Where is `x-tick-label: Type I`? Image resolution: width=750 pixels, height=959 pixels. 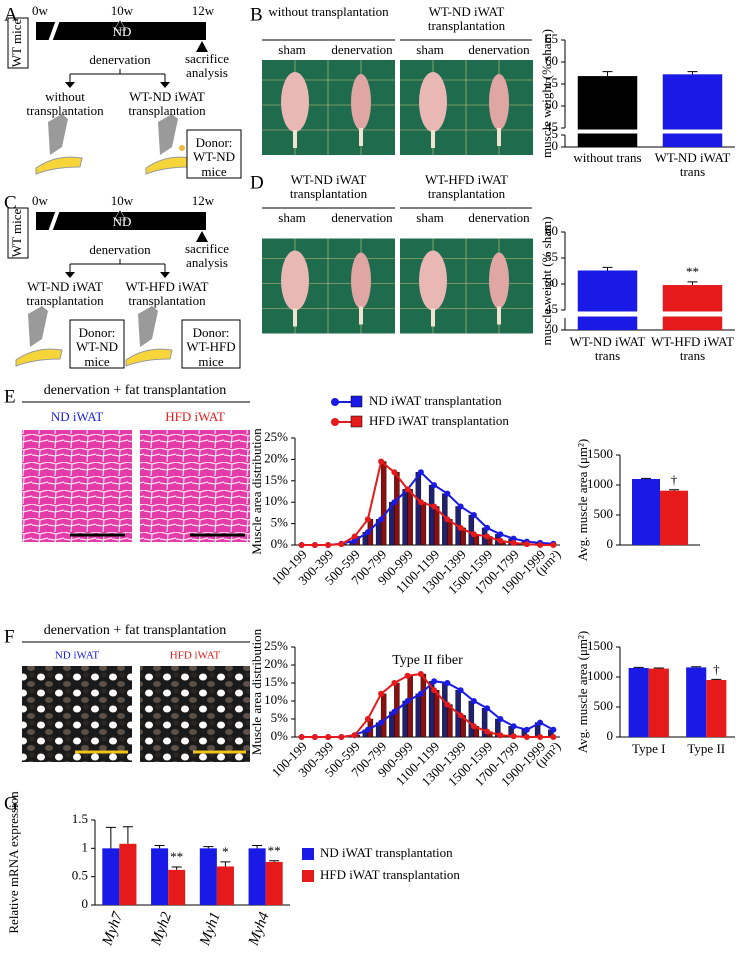
x-tick-label: Type I is located at coordinates (649, 748).